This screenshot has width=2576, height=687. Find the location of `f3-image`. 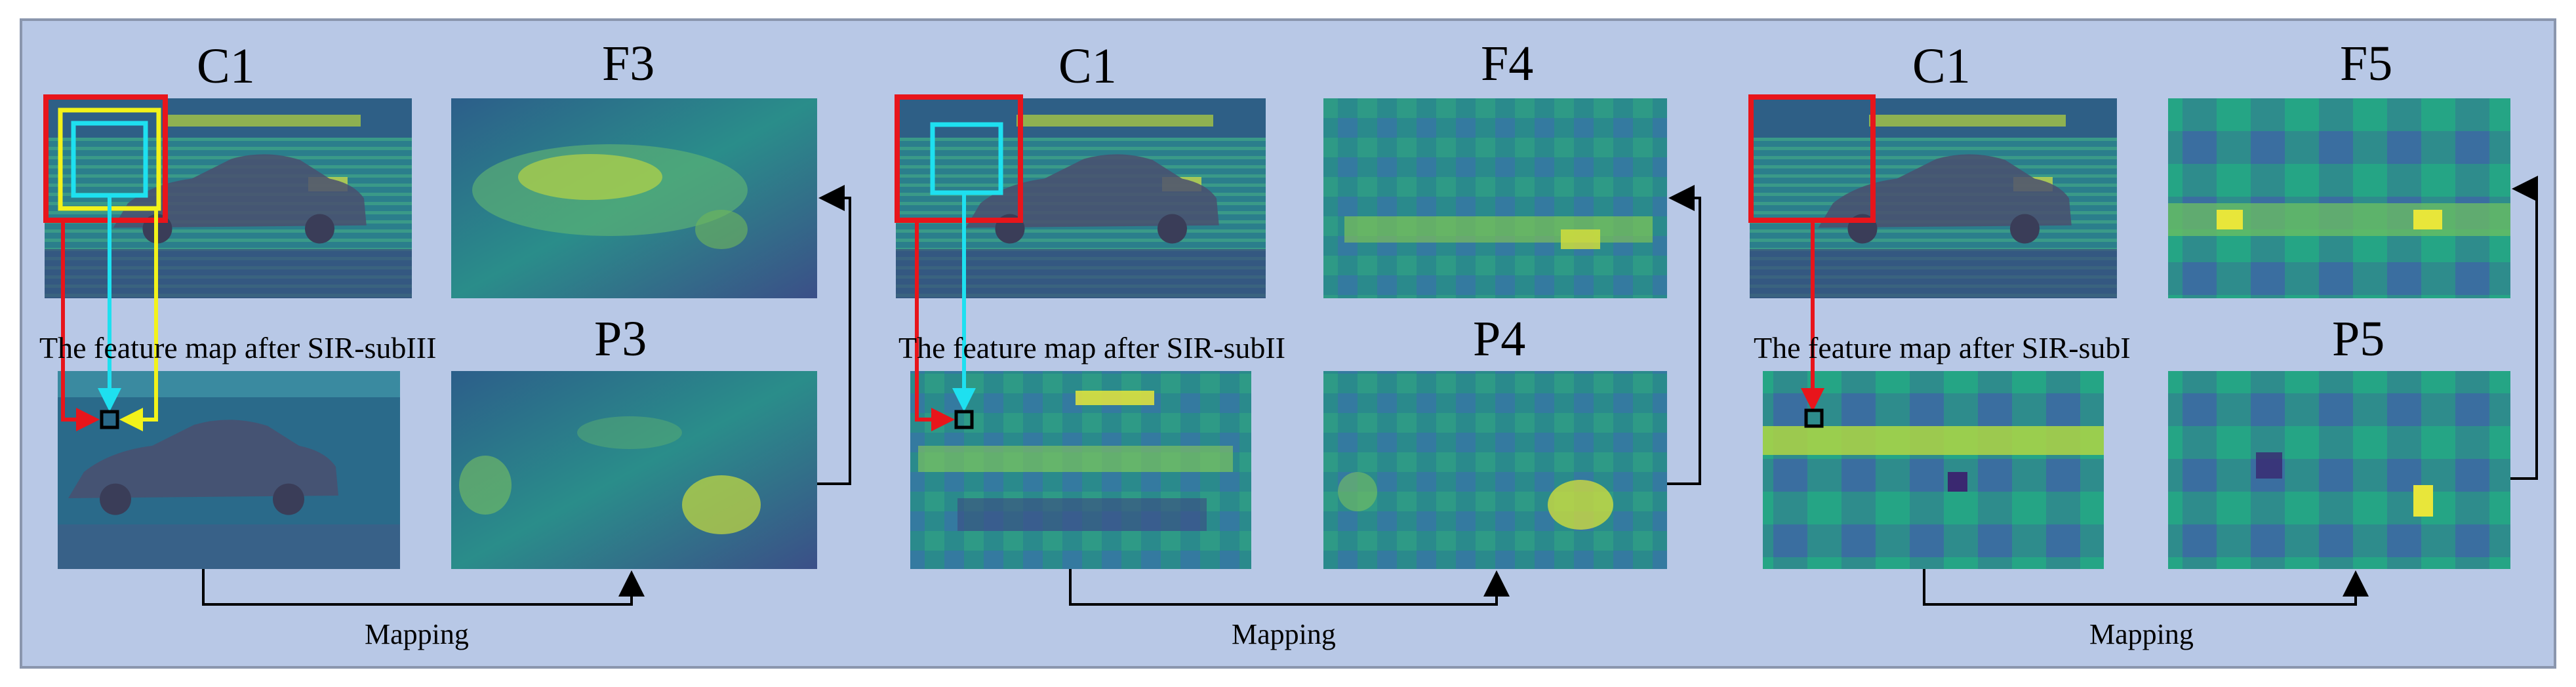

f3-image is located at coordinates (634, 198).